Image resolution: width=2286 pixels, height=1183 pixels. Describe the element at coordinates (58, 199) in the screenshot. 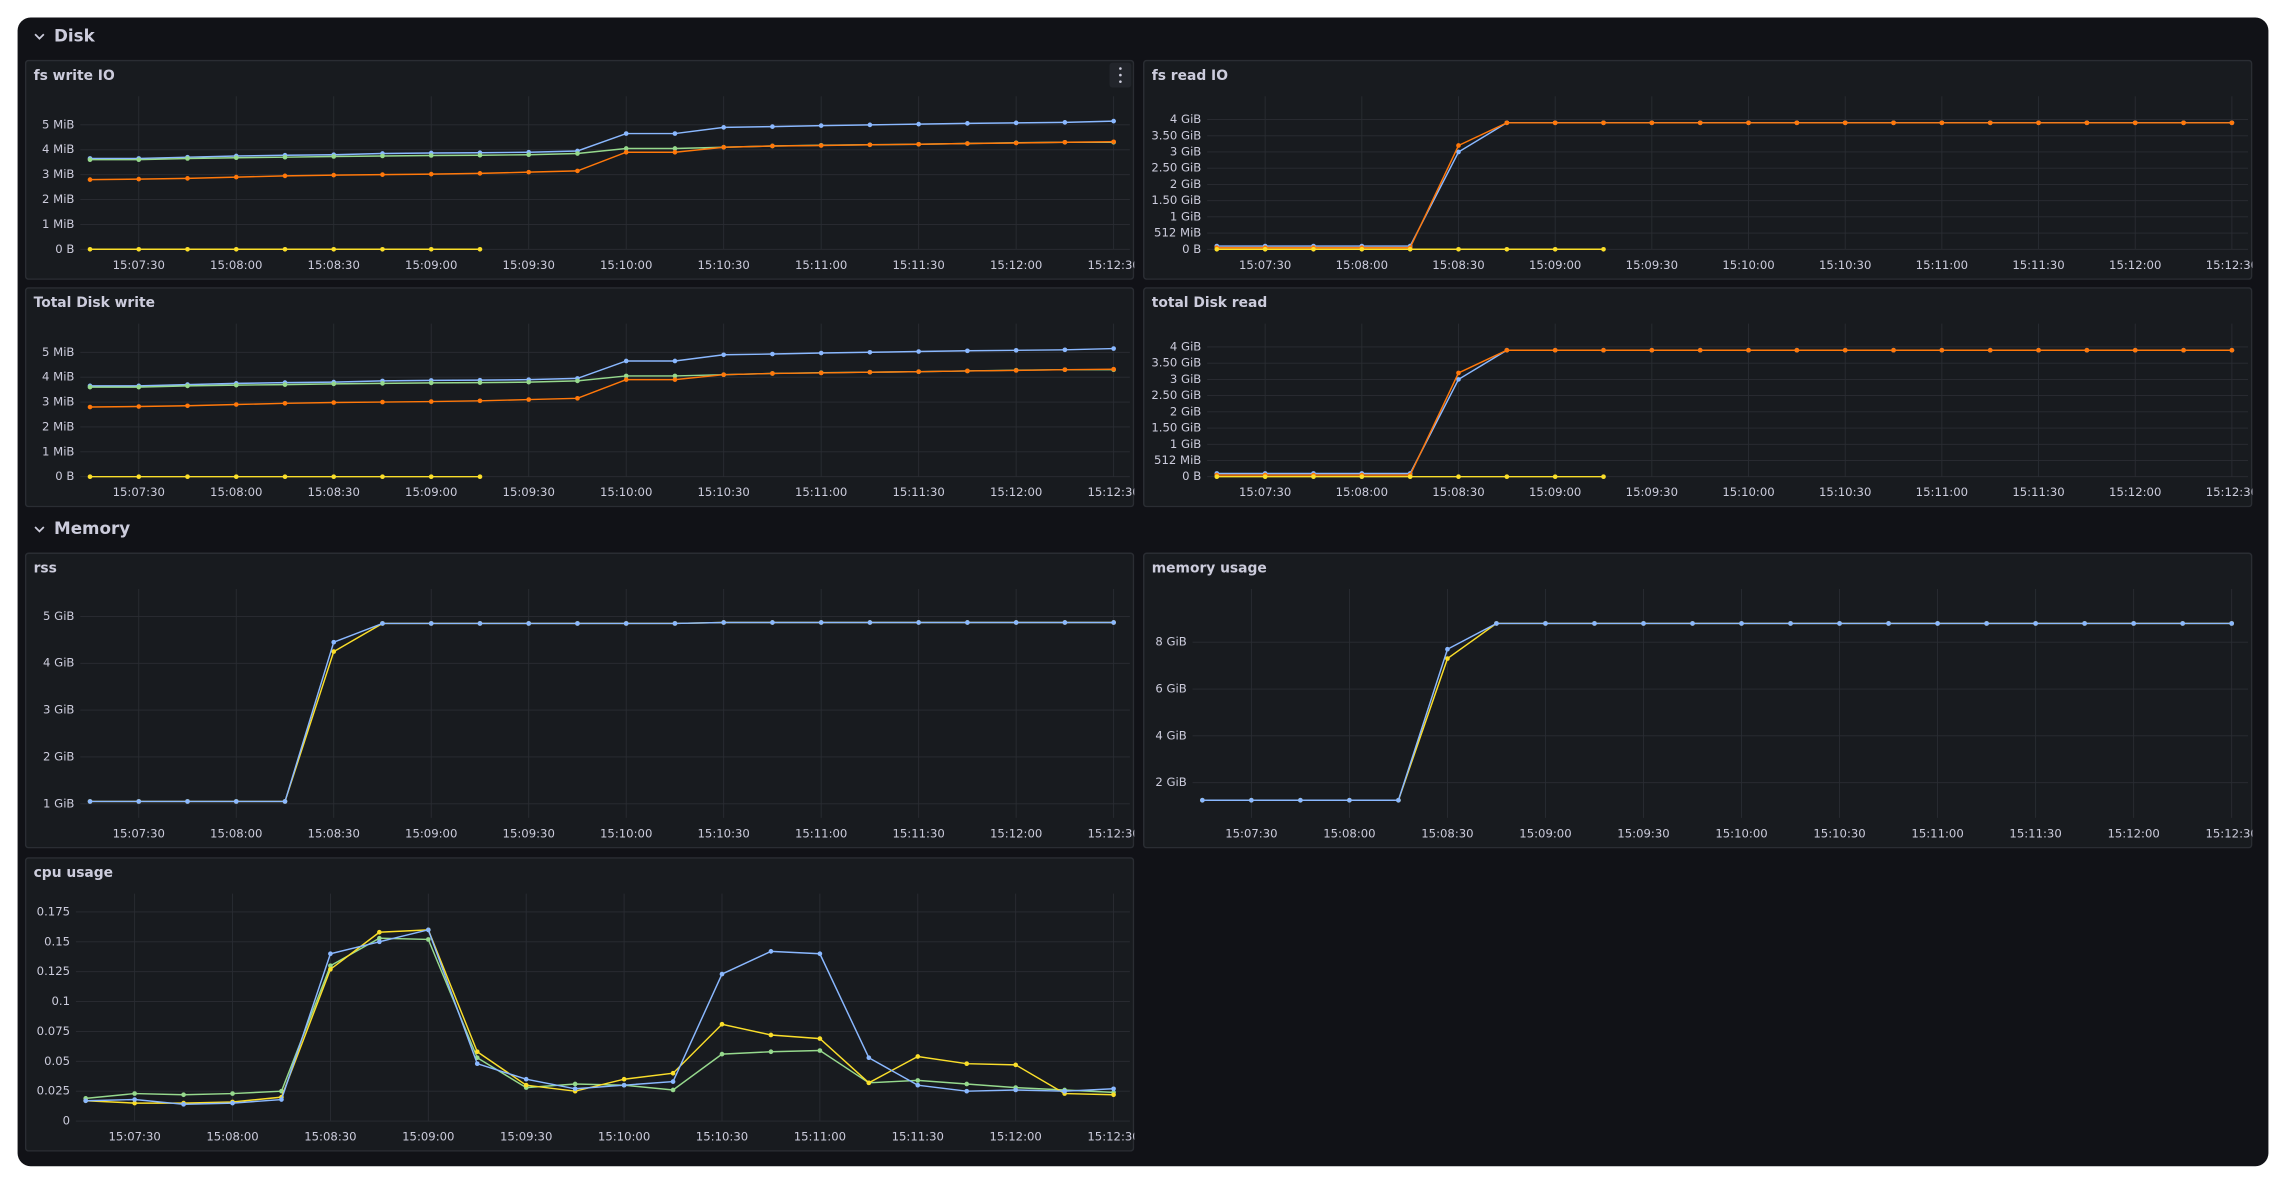

I see `y-tick-label: 2 MiB` at that location.